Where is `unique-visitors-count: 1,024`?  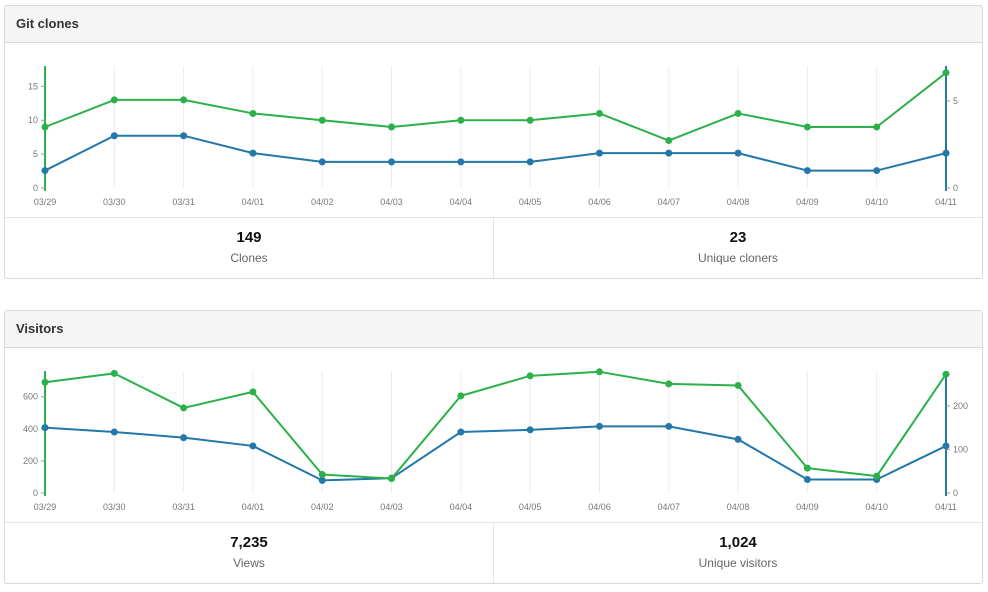 unique-visitors-count: 1,024 is located at coordinates (738, 542).